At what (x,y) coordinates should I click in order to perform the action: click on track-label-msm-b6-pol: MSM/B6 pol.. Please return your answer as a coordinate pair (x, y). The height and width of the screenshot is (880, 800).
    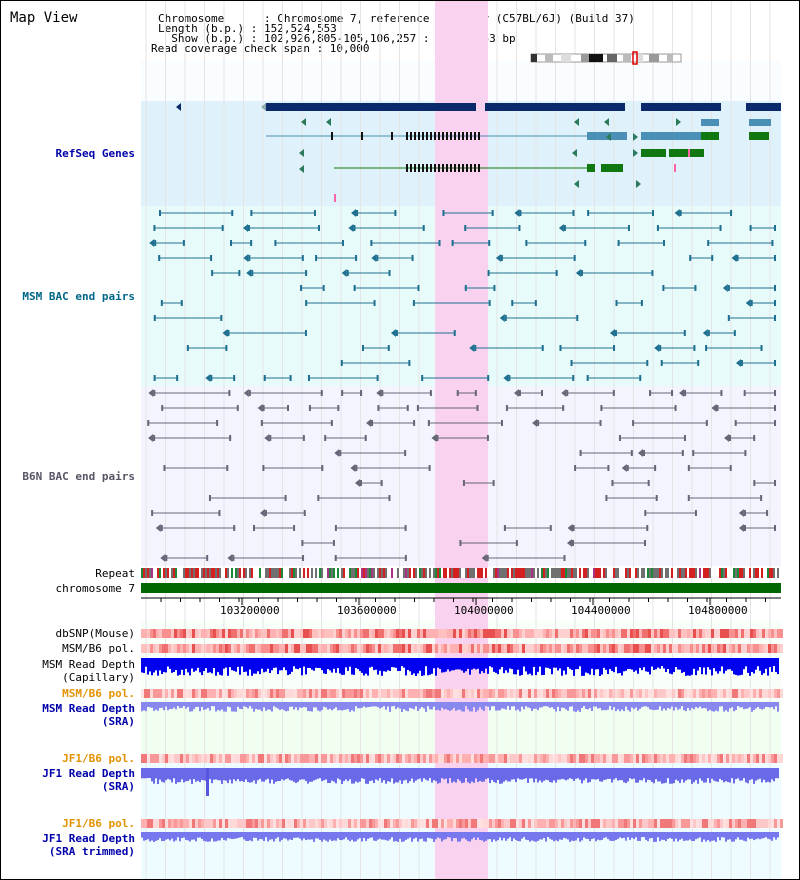
    Looking at the image, I should click on (98, 648).